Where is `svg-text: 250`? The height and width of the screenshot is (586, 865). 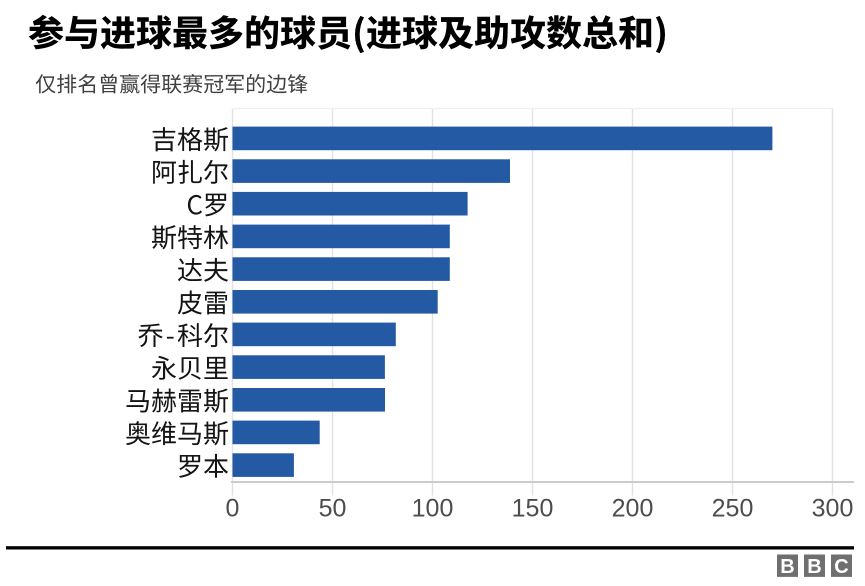 svg-text: 250 is located at coordinates (733, 509).